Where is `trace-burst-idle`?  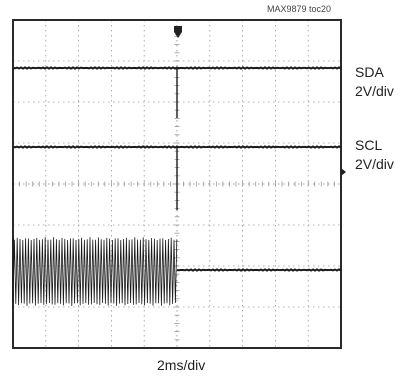 trace-burst-idle is located at coordinates (259, 270).